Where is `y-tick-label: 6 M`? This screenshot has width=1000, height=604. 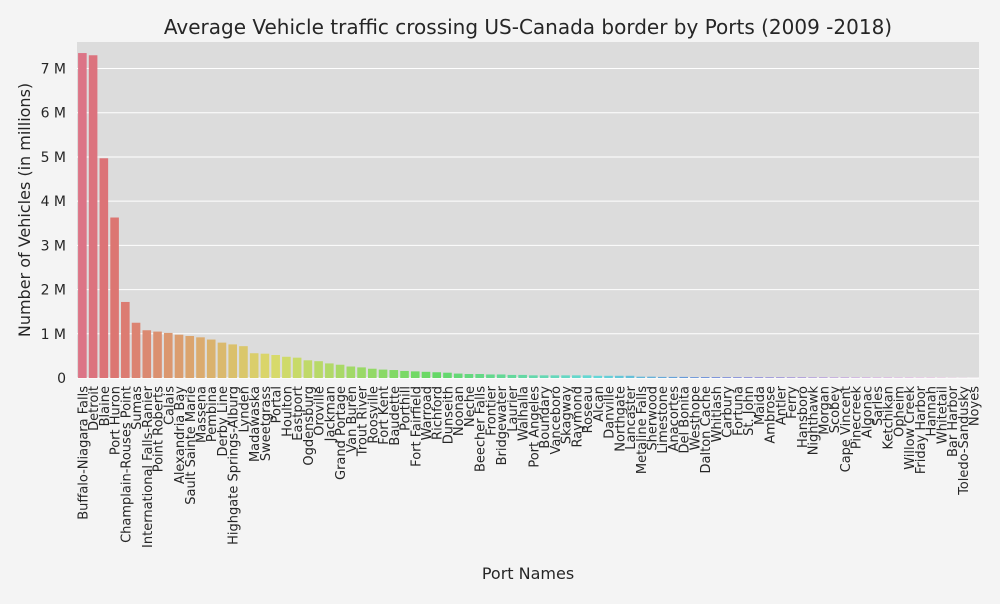
y-tick-label: 6 M is located at coordinates (53, 114).